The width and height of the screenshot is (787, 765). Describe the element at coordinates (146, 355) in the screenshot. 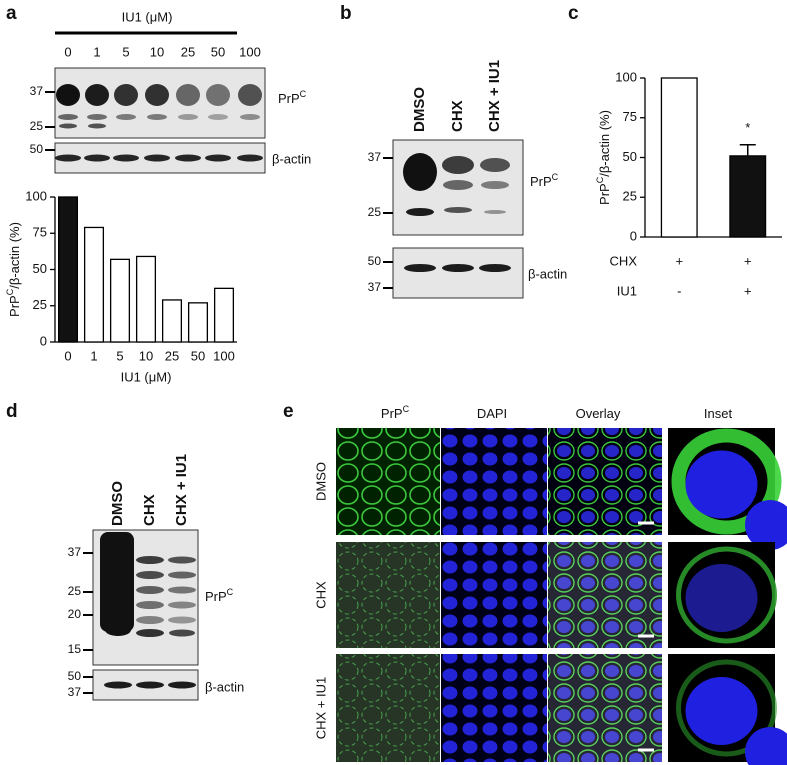

I see `x-tick-label: 10` at that location.